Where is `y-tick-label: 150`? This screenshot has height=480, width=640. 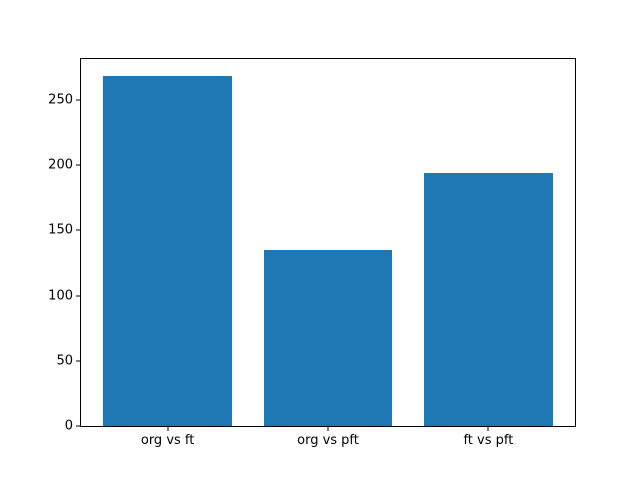
y-tick-label: 150 is located at coordinates (60, 230).